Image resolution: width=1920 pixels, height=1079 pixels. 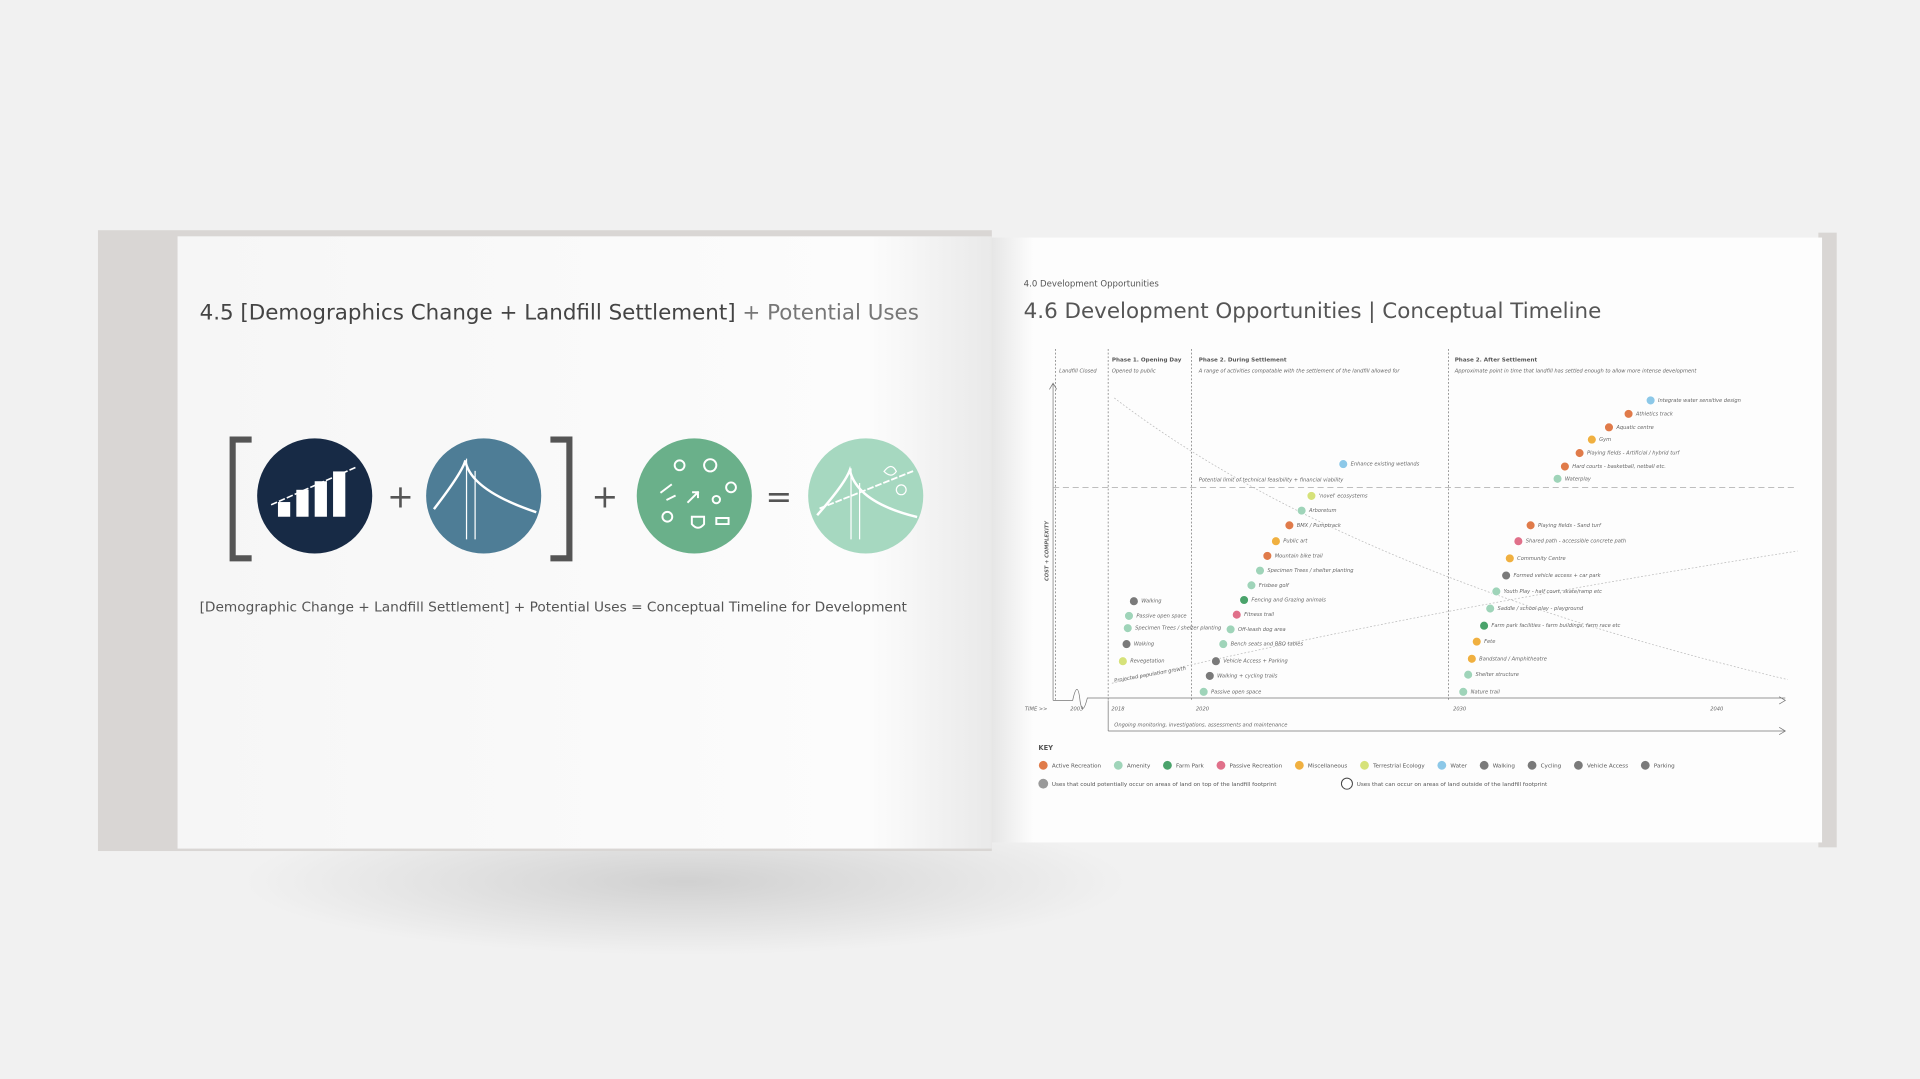 I want to click on phase-title: Phase 2. During Settlement, so click(x=1243, y=361).